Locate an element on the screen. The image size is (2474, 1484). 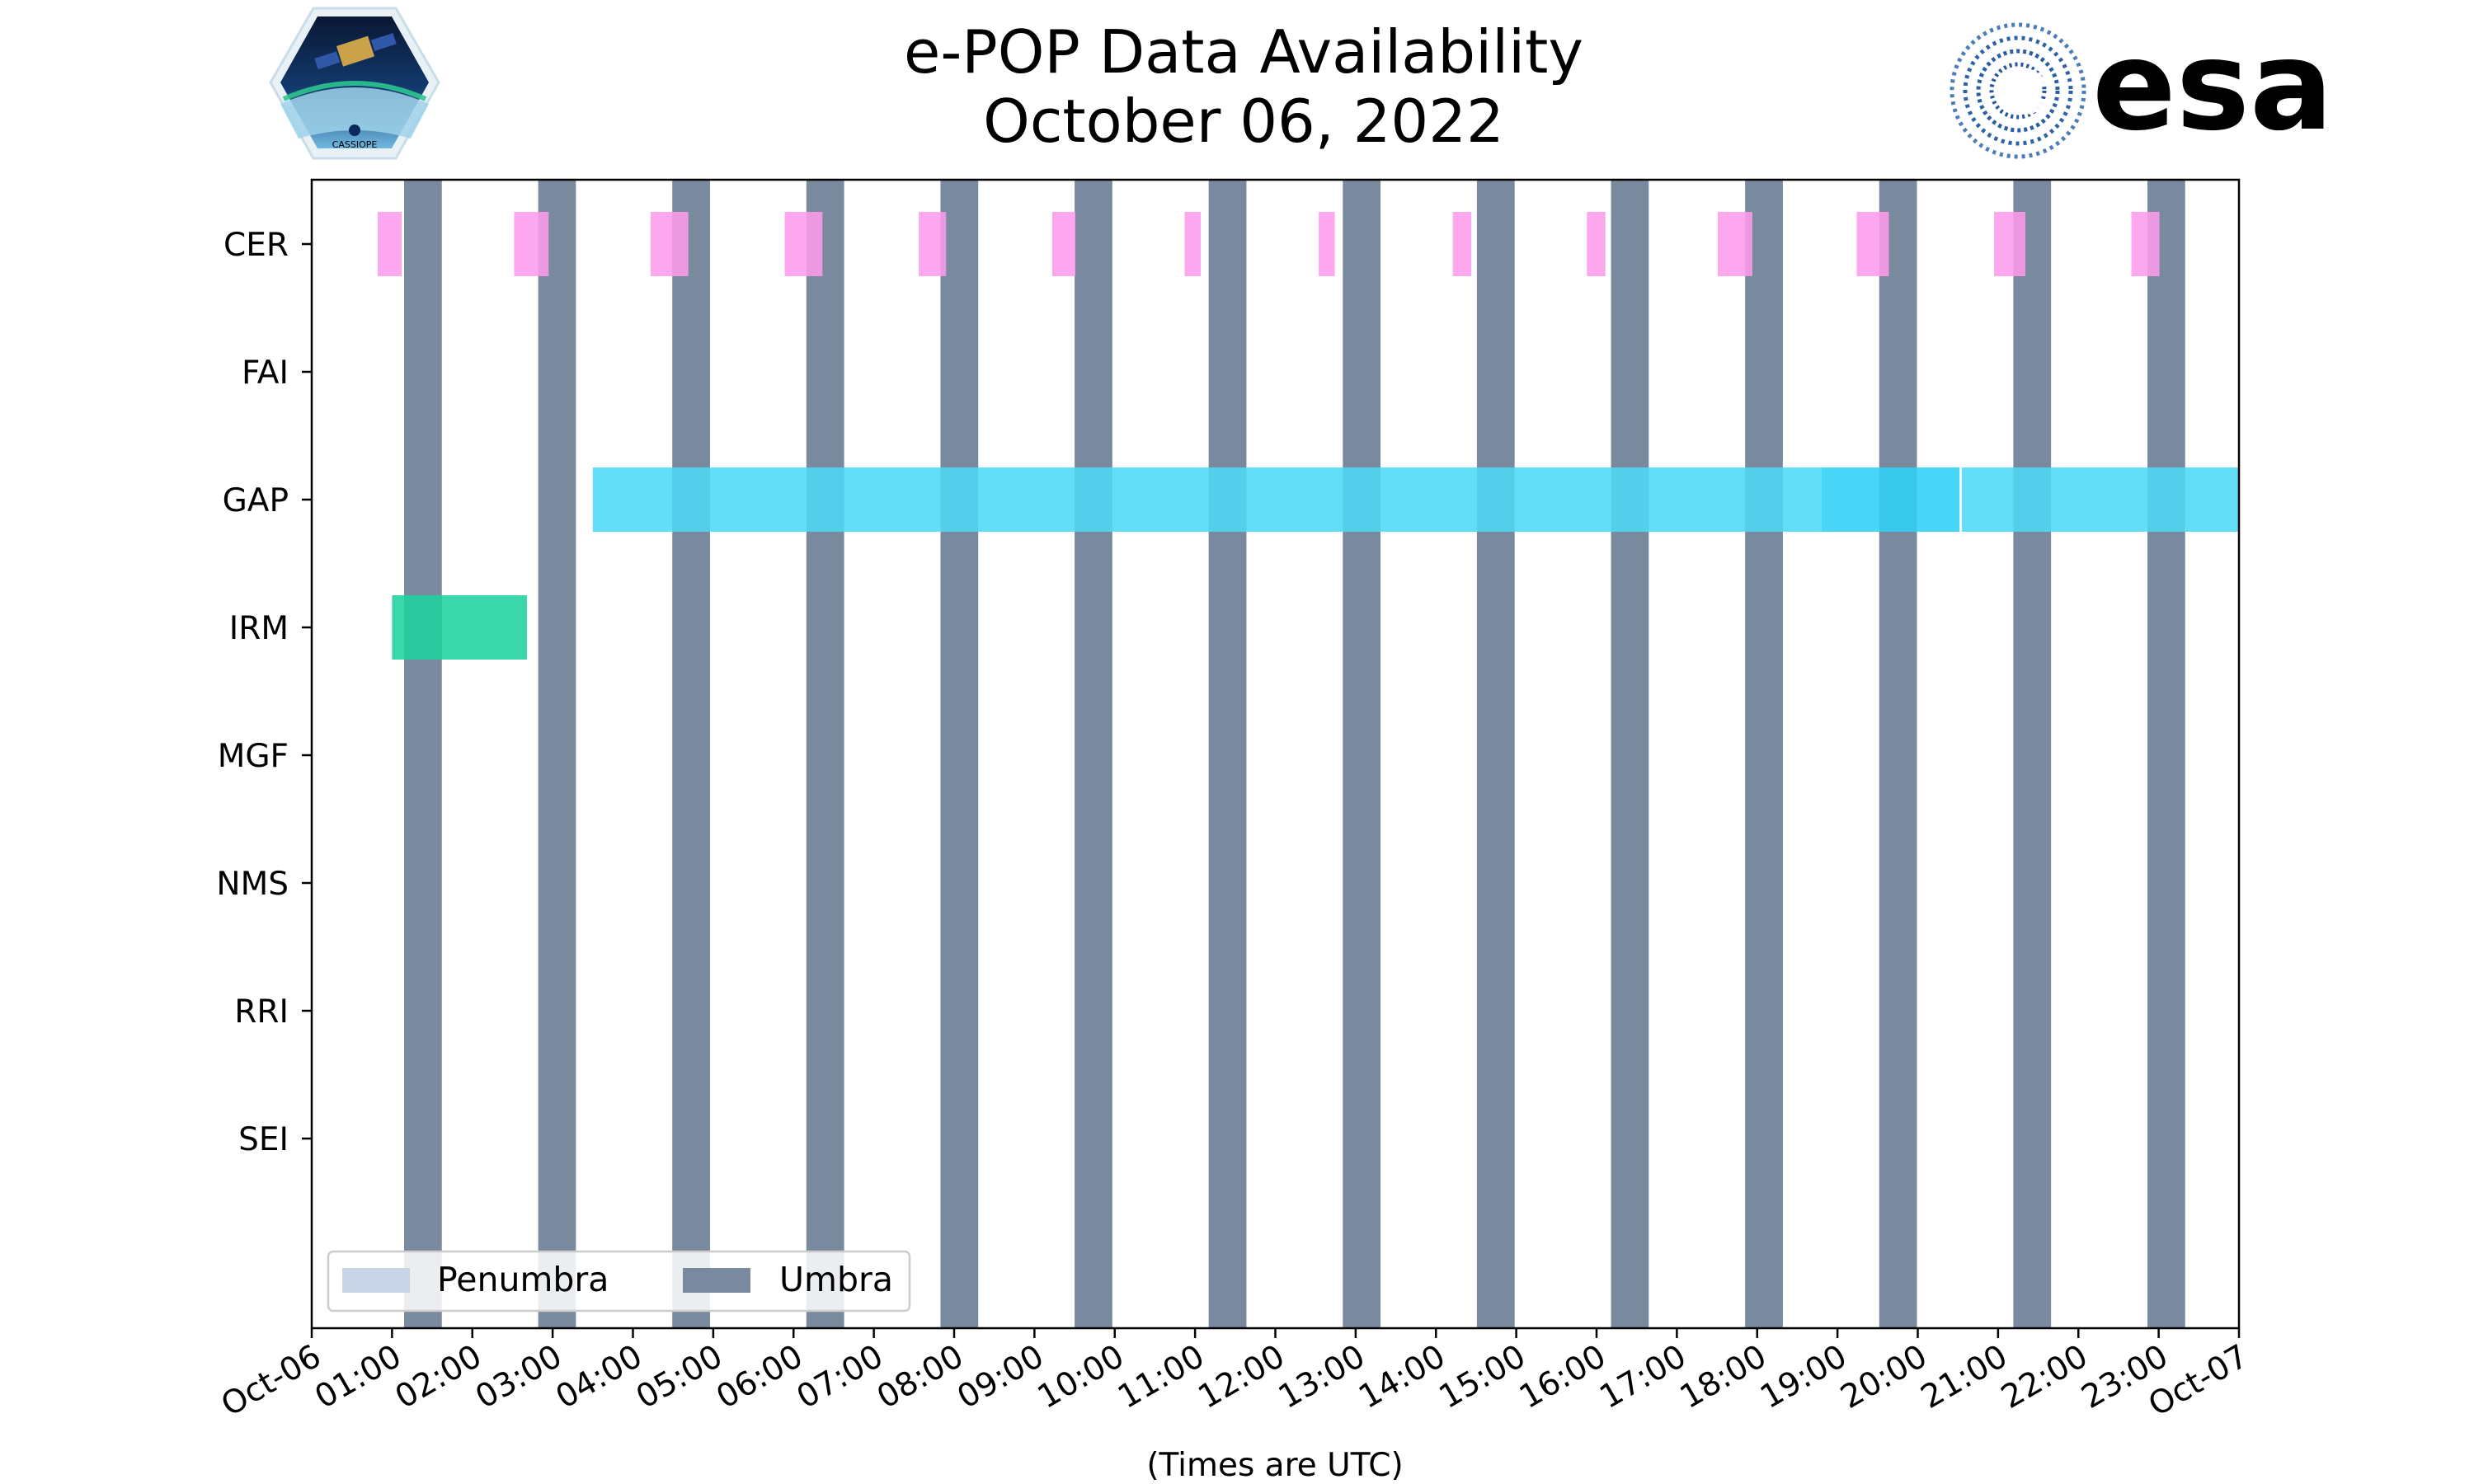
y-tick-label-mgf: MGF is located at coordinates (253, 756).